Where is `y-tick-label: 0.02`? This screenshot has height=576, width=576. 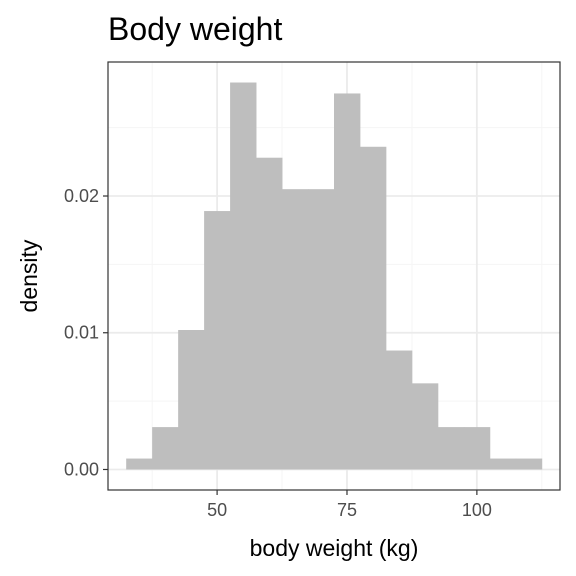 y-tick-label: 0.02 is located at coordinates (81, 196).